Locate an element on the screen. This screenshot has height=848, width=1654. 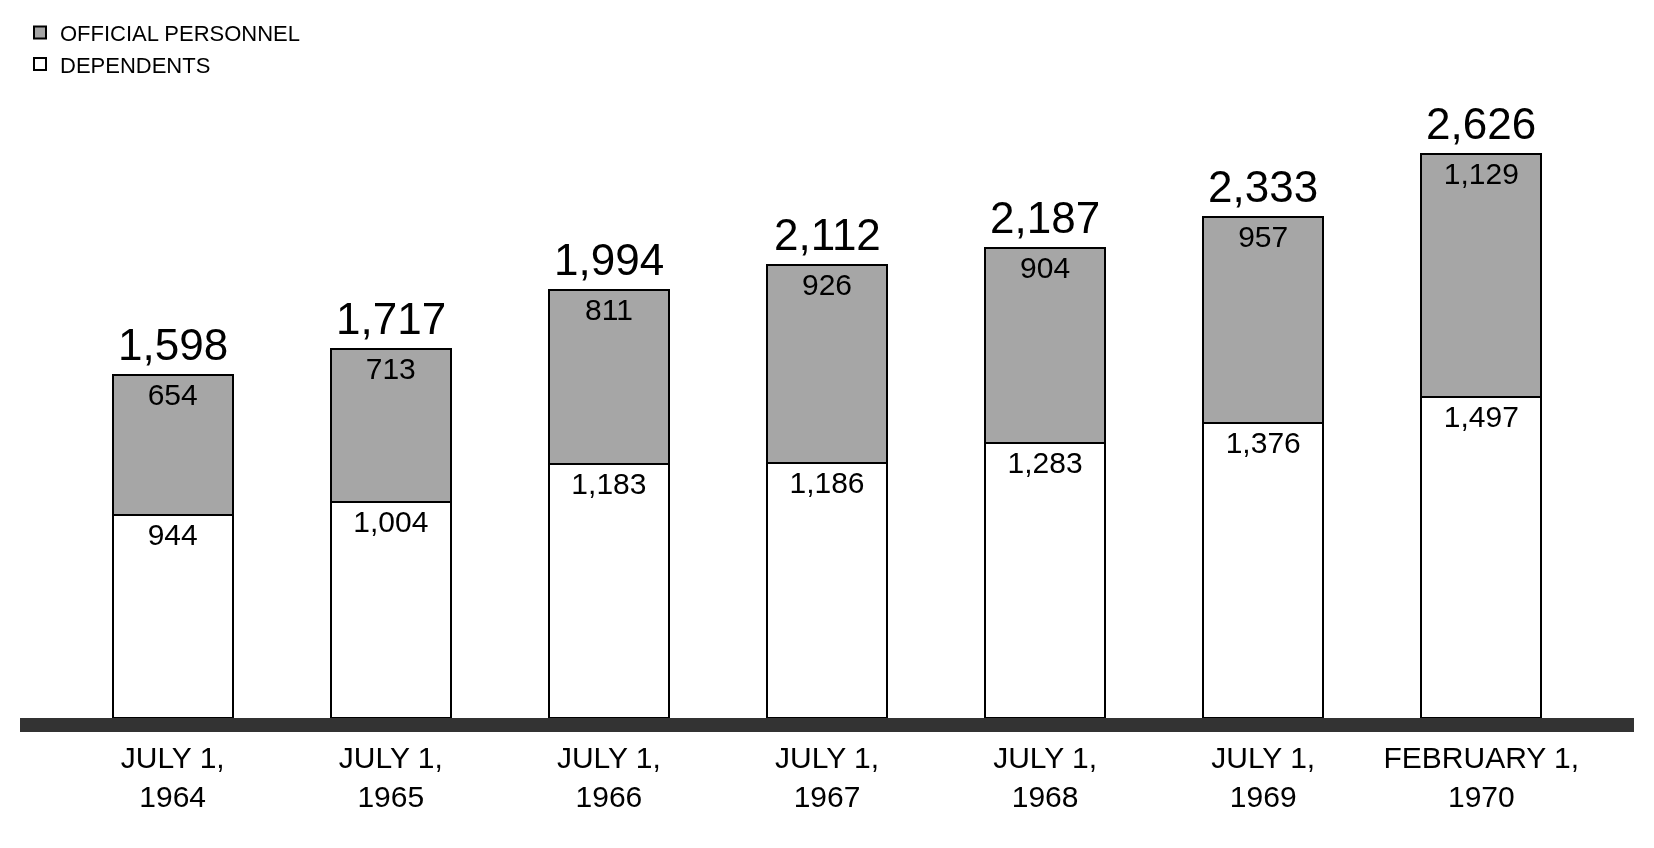
data-label: 1,183 is located at coordinates (609, 484).